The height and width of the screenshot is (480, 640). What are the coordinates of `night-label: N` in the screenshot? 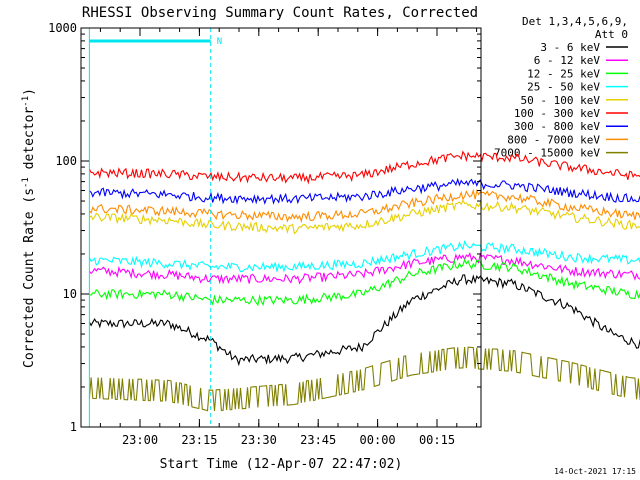 It's located at (219, 42).